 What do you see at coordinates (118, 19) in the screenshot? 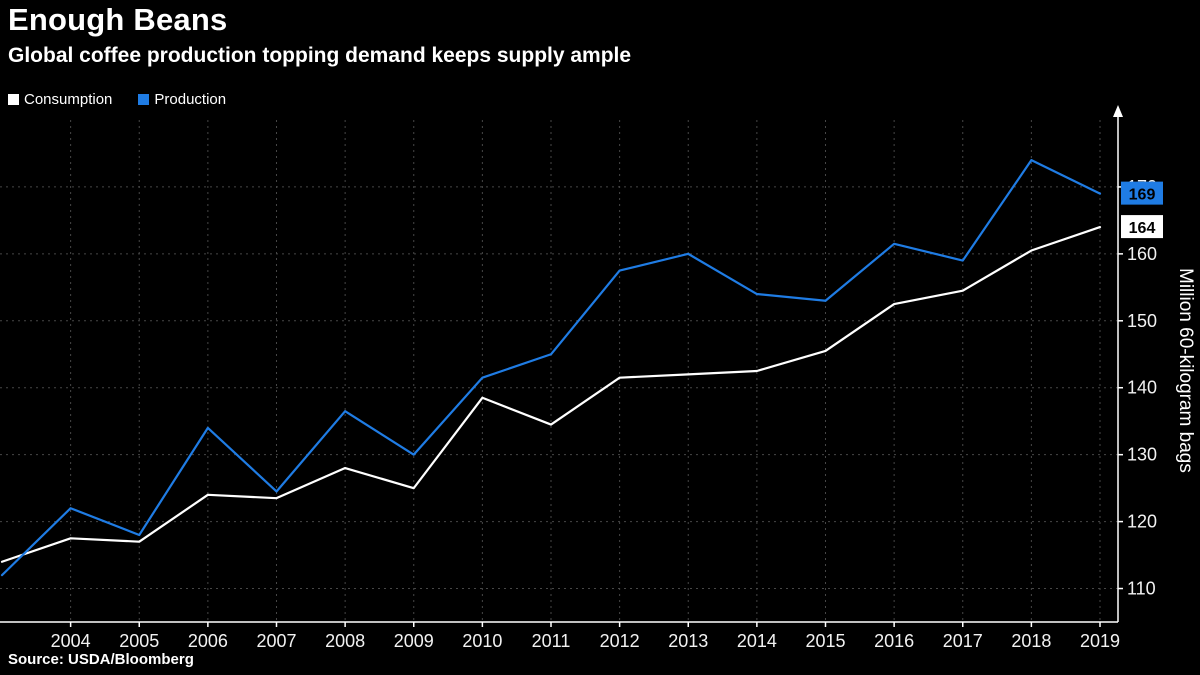
I see `chart-title: Enough Beans` at bounding box center [118, 19].